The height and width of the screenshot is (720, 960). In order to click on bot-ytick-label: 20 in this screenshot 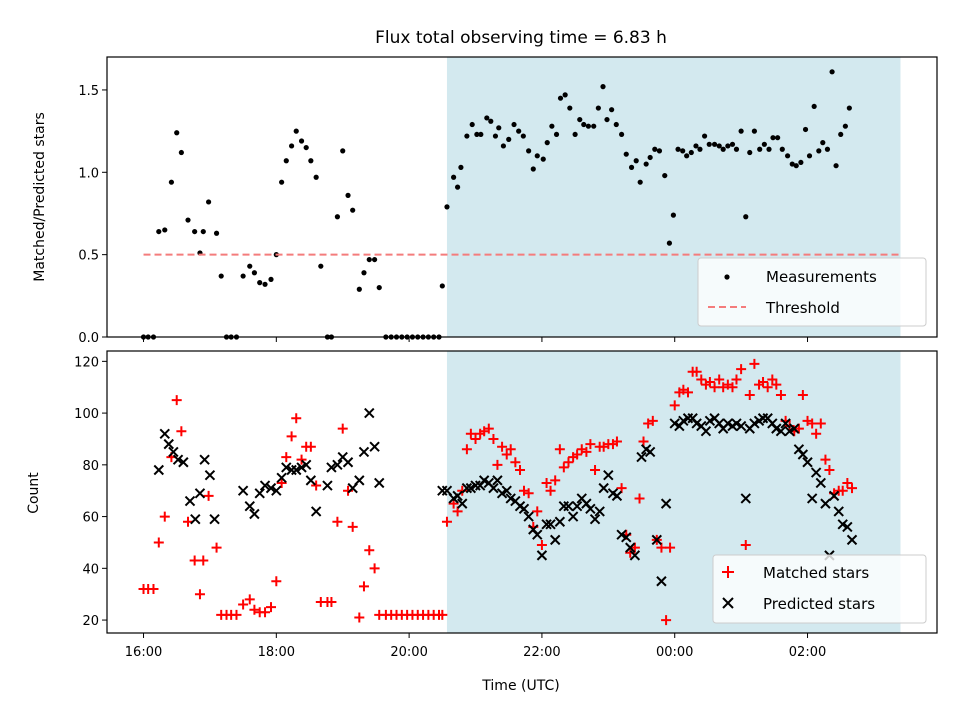, I will do `click(90, 621)`.